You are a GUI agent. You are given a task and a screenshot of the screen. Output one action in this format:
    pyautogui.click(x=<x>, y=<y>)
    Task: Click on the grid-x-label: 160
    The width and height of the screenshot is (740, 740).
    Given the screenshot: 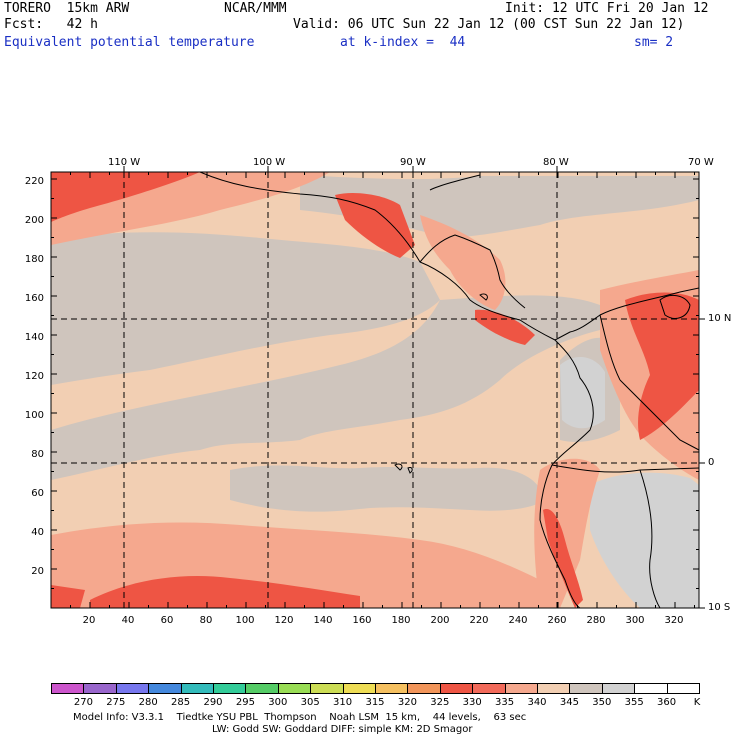 What is the action you would take?
    pyautogui.click(x=362, y=620)
    